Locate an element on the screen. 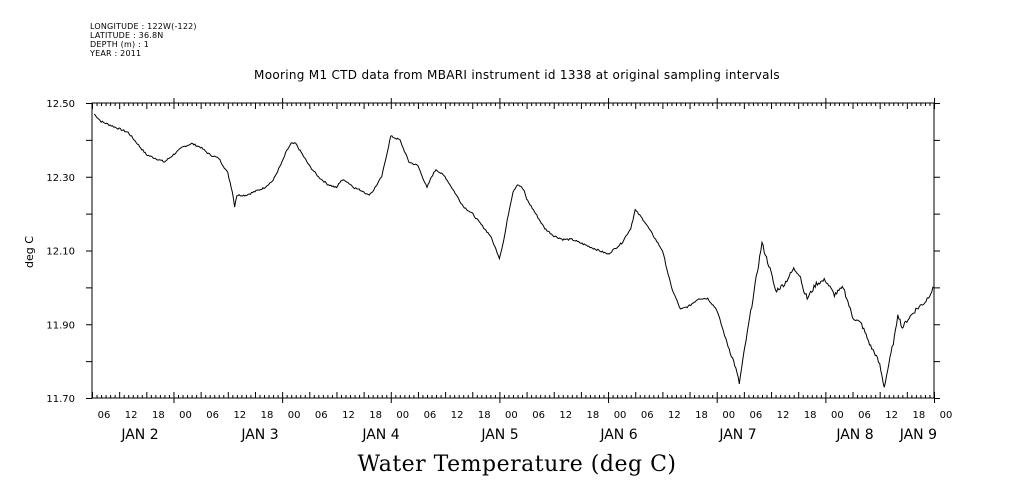 This screenshot has height=504, width=1009. y-tick-label: 12.30 is located at coordinates (60, 178).